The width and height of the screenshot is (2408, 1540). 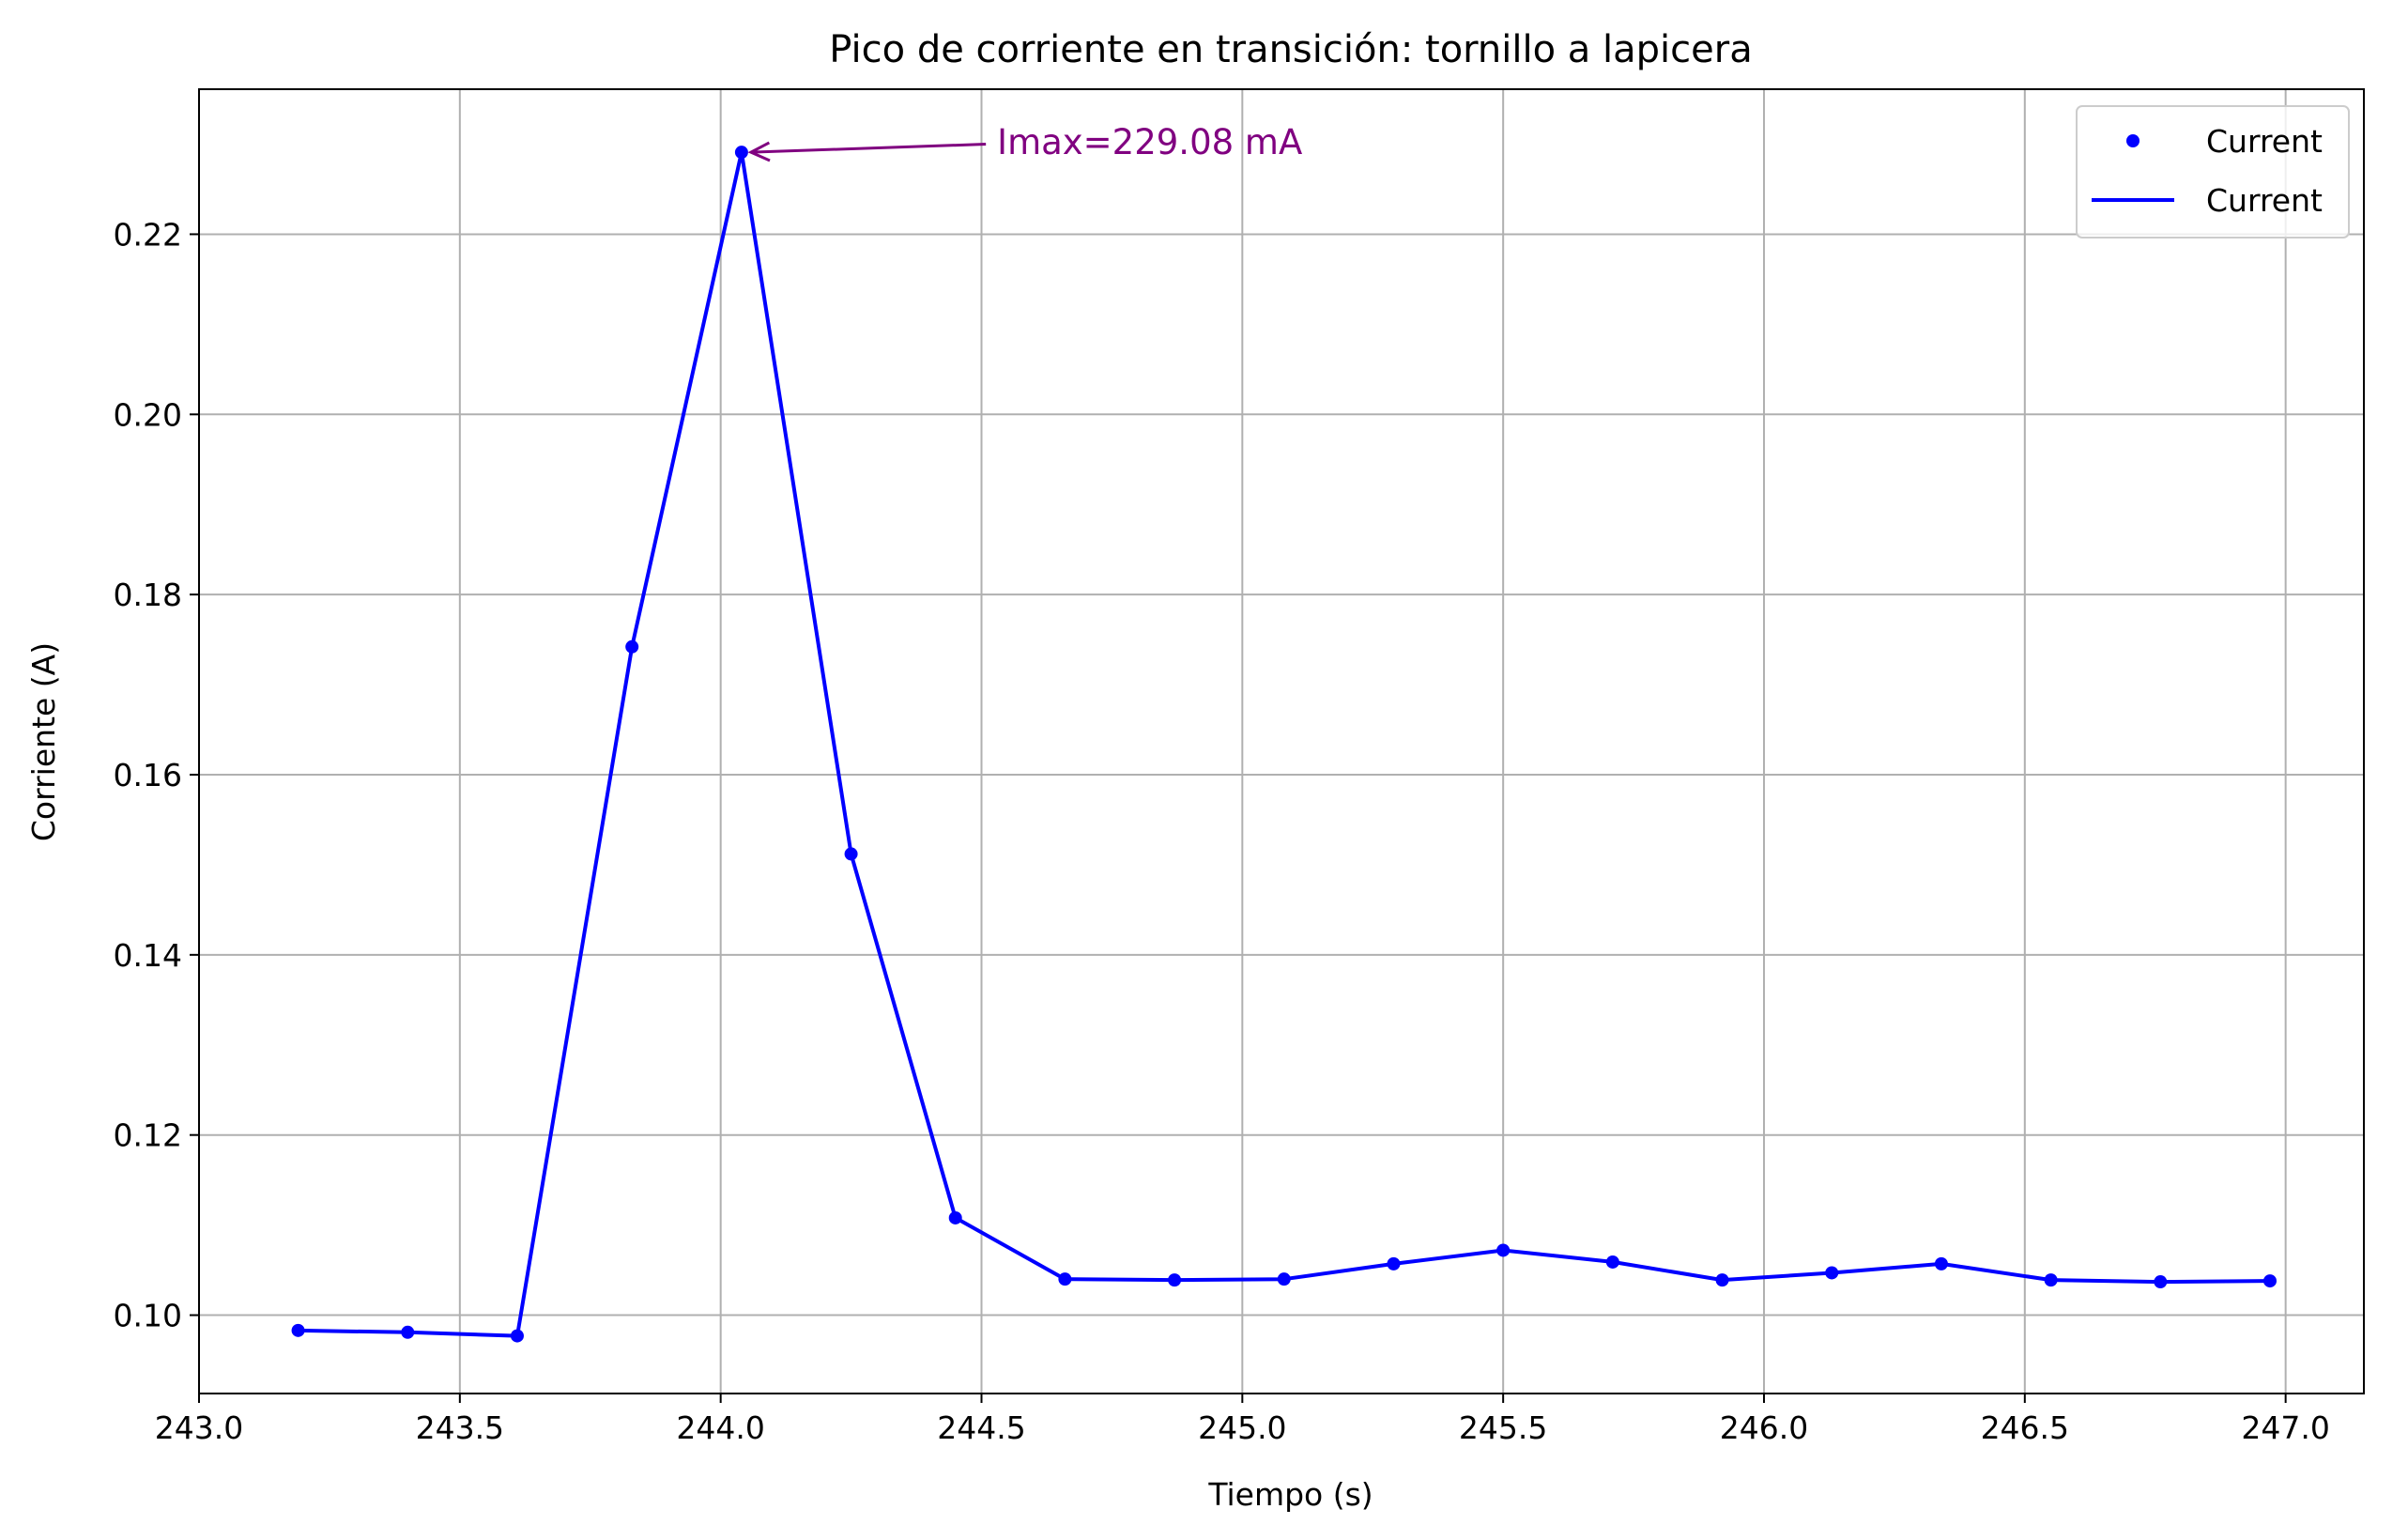 What do you see at coordinates (460, 1427) in the screenshot?
I see `x-tick-label: 243.5` at bounding box center [460, 1427].